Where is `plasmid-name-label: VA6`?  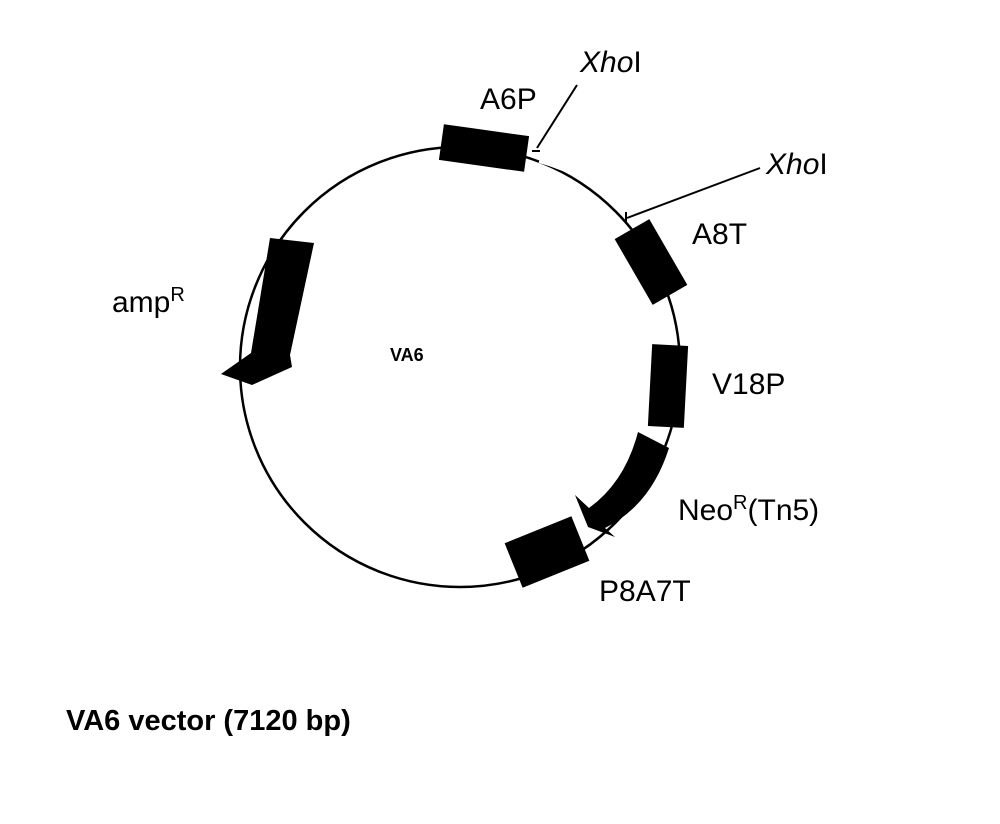
plasmid-name-label: VA6 is located at coordinates (407, 355).